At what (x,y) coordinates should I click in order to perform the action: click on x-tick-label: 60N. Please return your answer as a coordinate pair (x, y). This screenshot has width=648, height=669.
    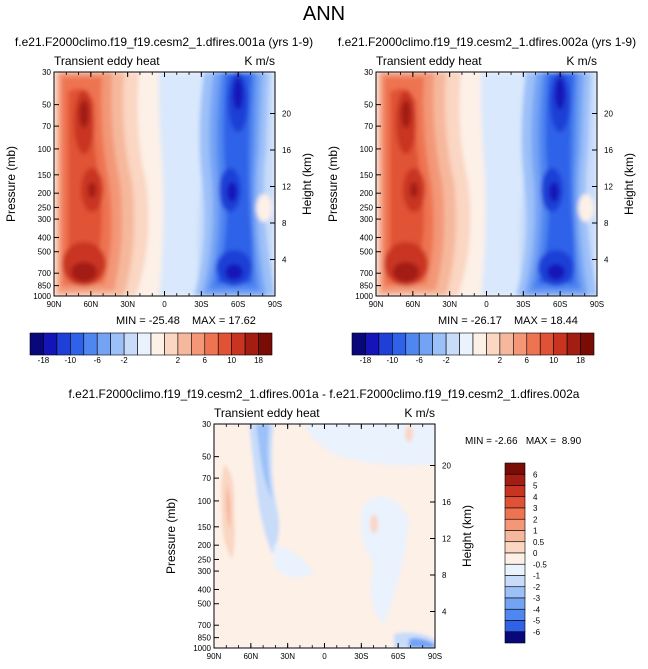
    Looking at the image, I should click on (250, 656).